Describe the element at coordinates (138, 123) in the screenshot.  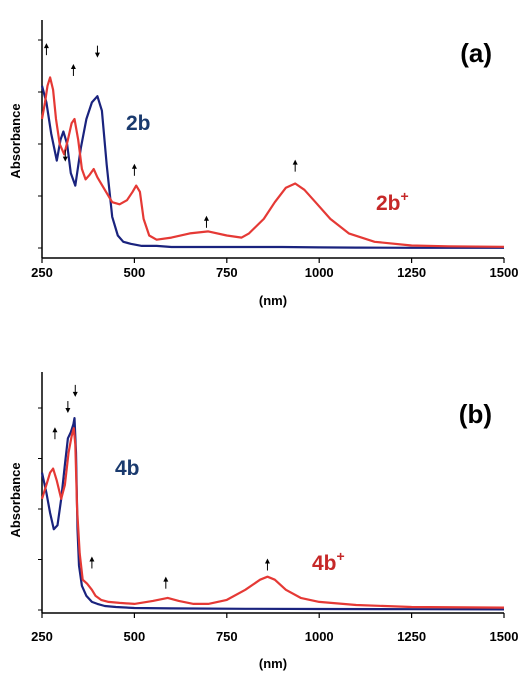
I see `series-label-2b: 2b` at that location.